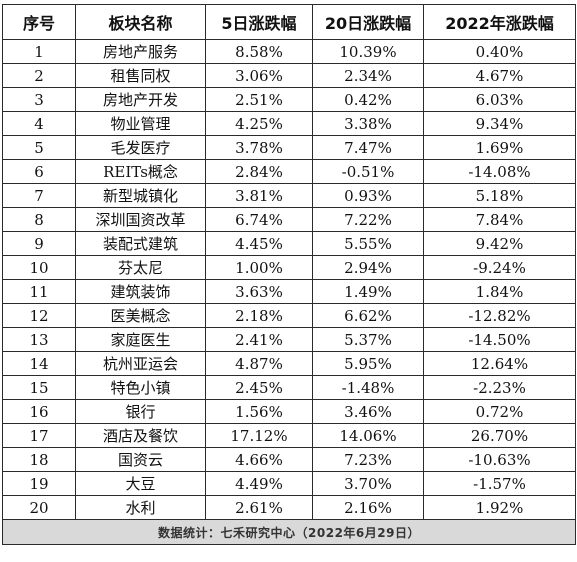  I want to click on table-row: 2 租售同权 3.06% 2.34% 4.67%, so click(289, 75).